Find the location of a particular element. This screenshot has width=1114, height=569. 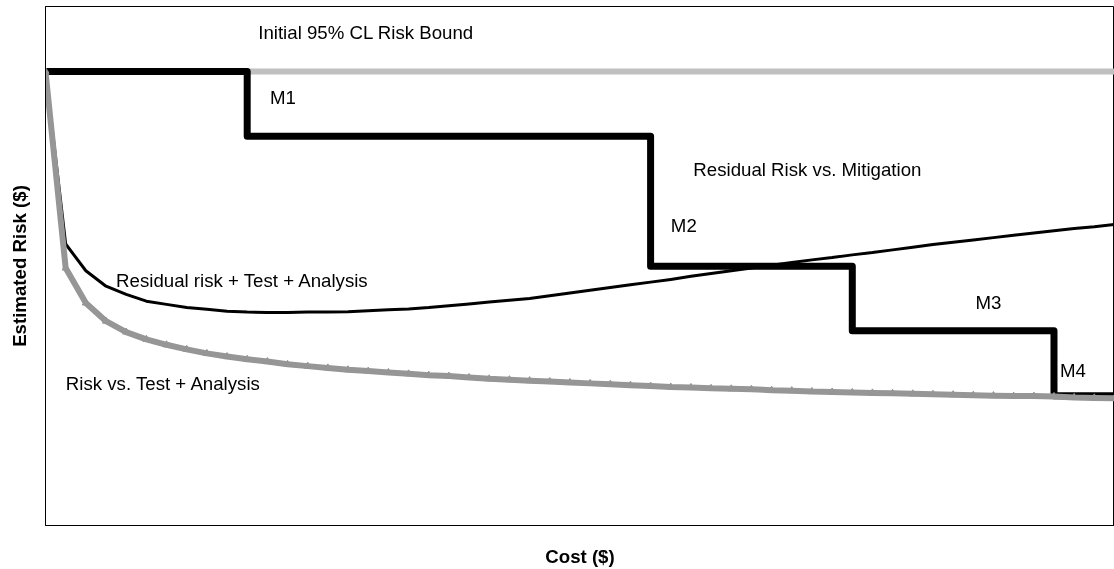

annotation: M3 is located at coordinates (988, 302).